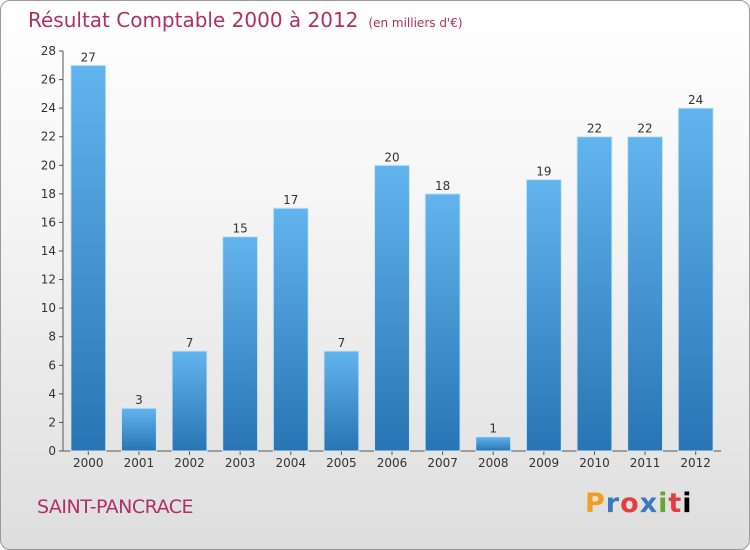  What do you see at coordinates (442, 322) in the screenshot?
I see `bar-2007` at bounding box center [442, 322].